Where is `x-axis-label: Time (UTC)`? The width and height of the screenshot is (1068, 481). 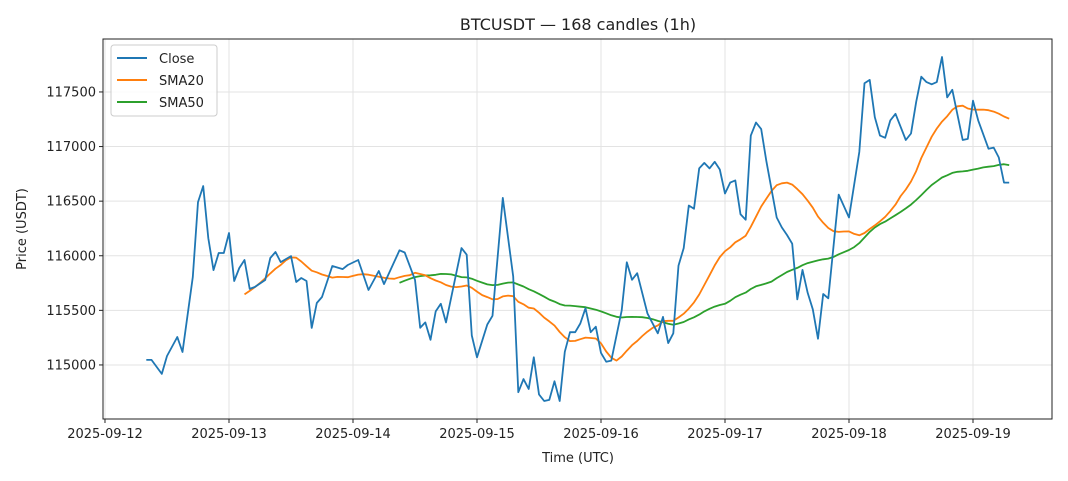
x-axis-label: Time (UTC) is located at coordinates (577, 458).